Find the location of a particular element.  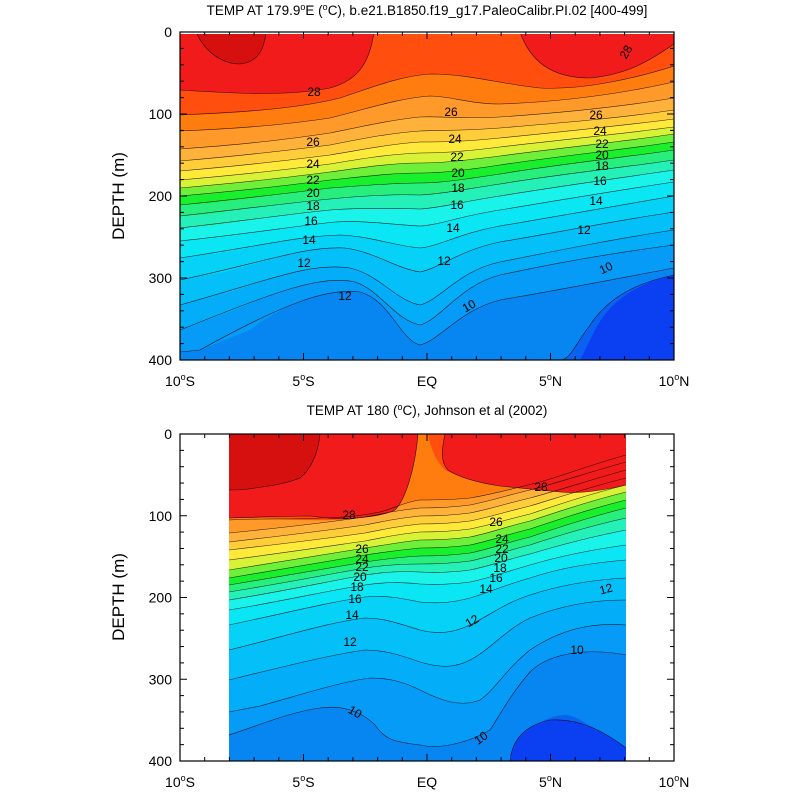

band-deep is located at coordinates (627, 317).